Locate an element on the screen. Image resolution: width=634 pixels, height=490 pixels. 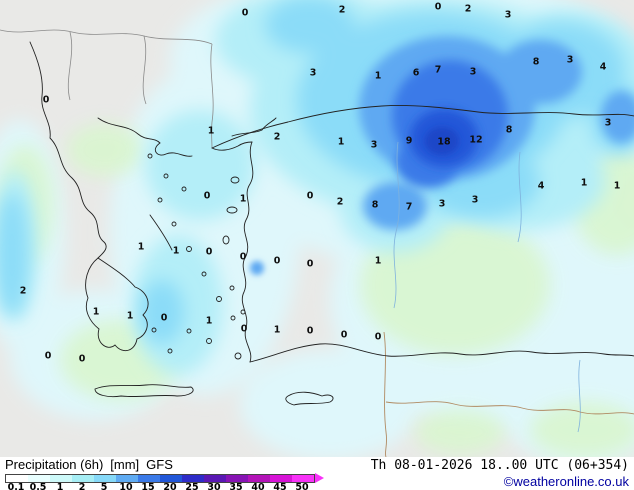
map-title: Precipitation (6h) [mm] GFS is located at coordinates (164, 465).